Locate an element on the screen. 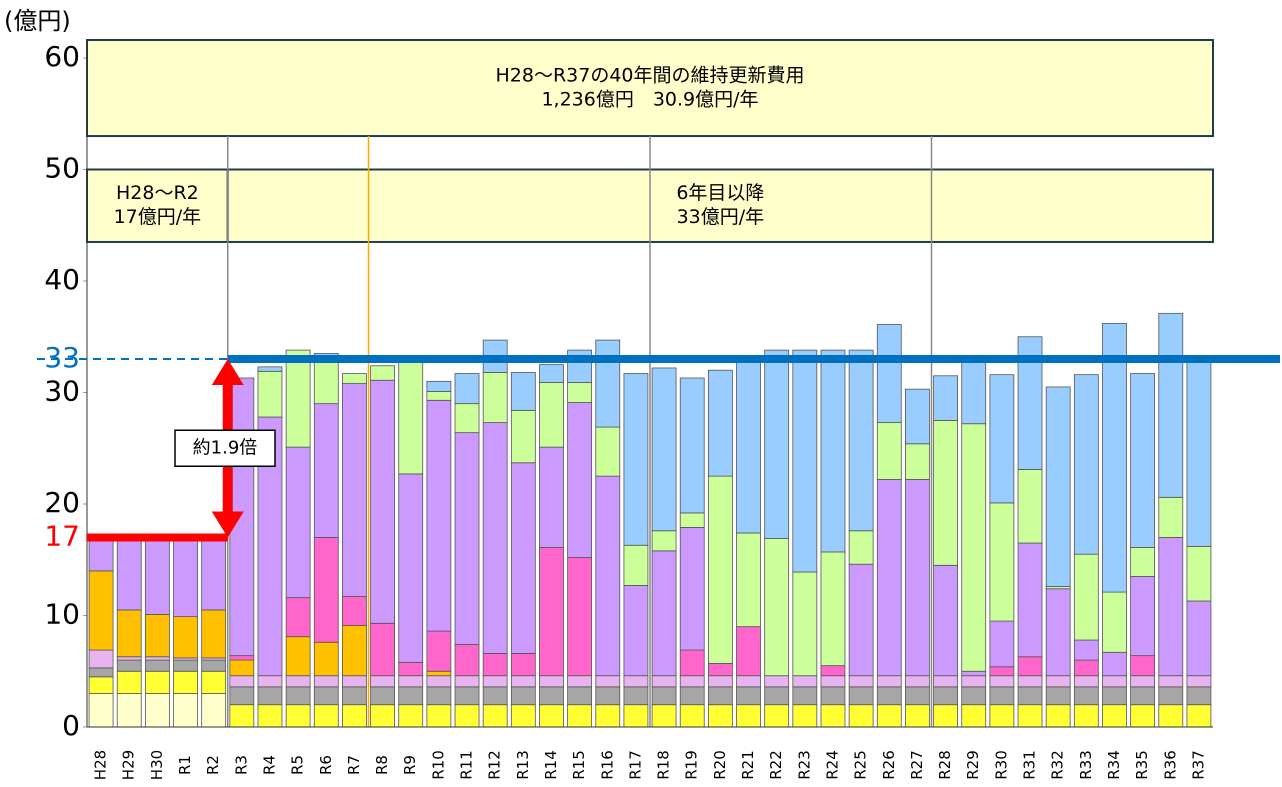 The image size is (1282, 787). x-tick-label: R10 is located at coordinates (438, 765).